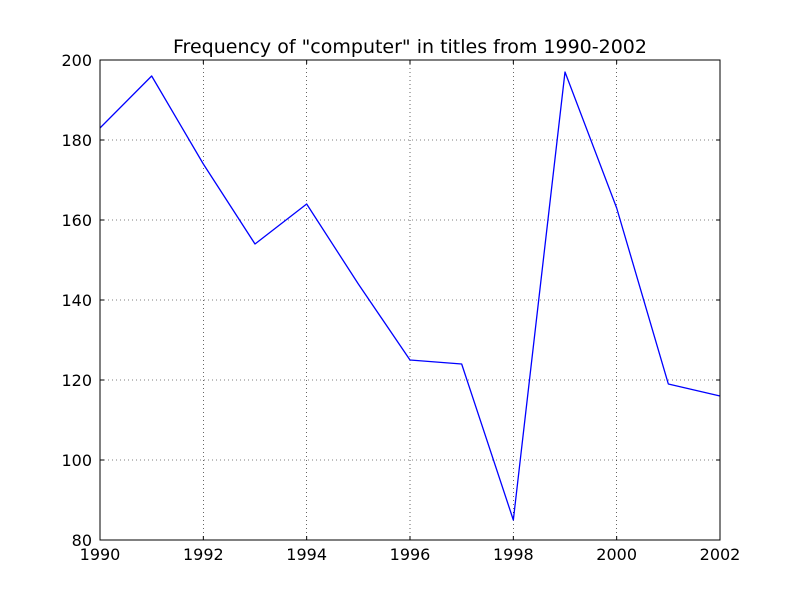 This screenshot has width=800, height=600. I want to click on y-tick-label: 120, so click(76, 380).